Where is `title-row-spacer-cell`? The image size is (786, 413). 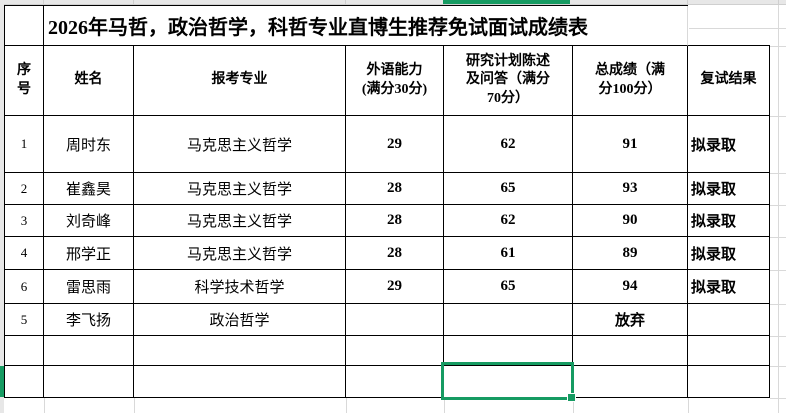
title-row-spacer-cell is located at coordinates (729, 26).